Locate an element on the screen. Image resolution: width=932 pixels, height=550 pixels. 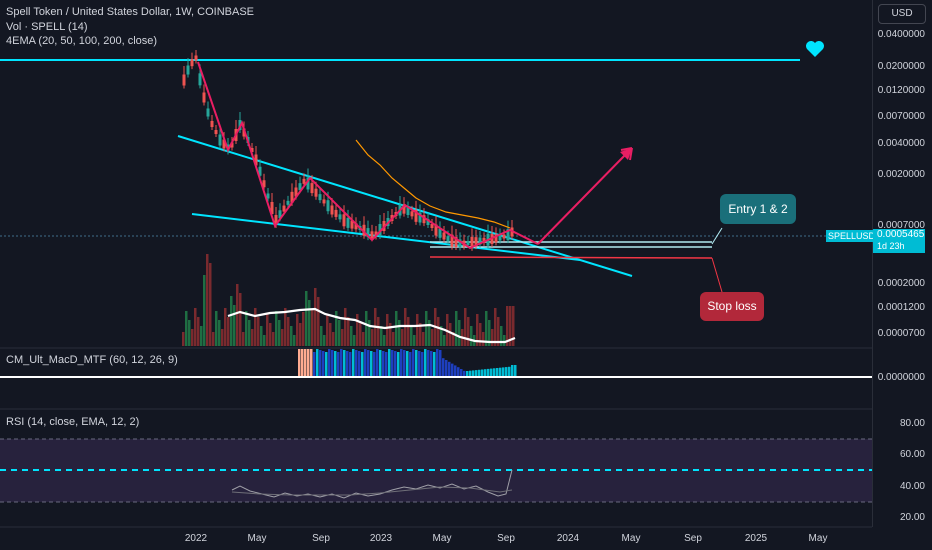
price-tick: 0.0120000 is located at coordinates (901, 90).